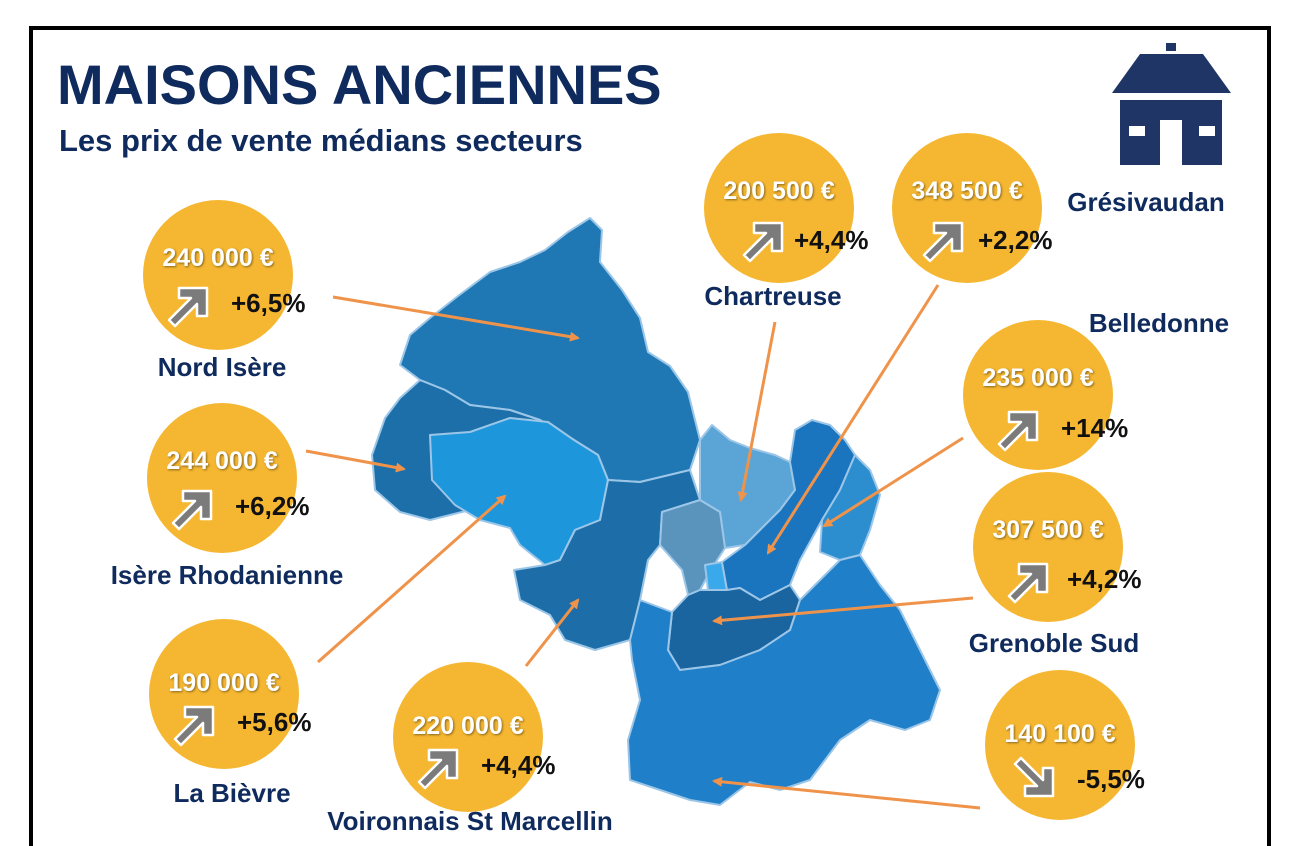 The height and width of the screenshot is (846, 1299). I want to click on house-icon, so click(1171, 104).